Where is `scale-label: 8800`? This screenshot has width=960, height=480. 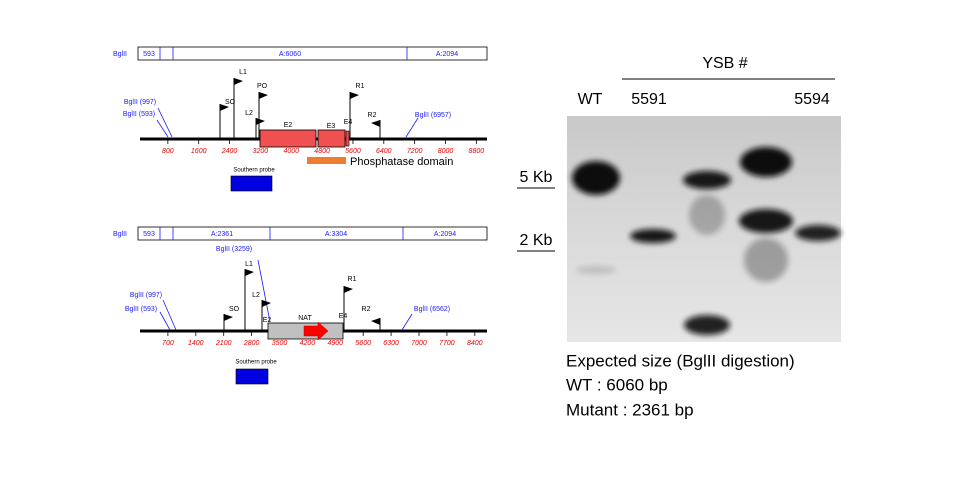 scale-label: 8800 is located at coordinates (477, 151).